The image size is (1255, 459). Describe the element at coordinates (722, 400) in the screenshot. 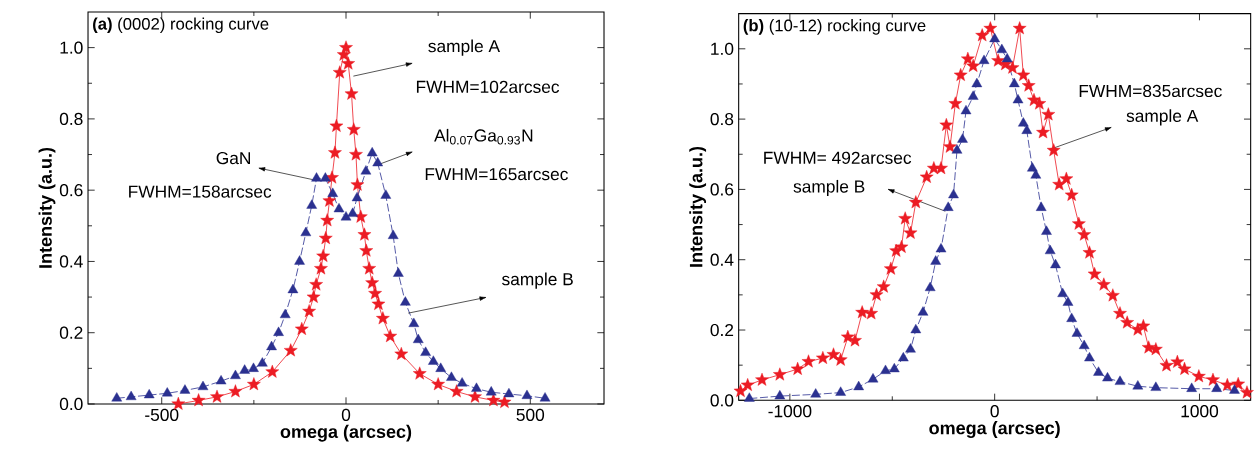

I see `y-tick-label: 0.0` at that location.